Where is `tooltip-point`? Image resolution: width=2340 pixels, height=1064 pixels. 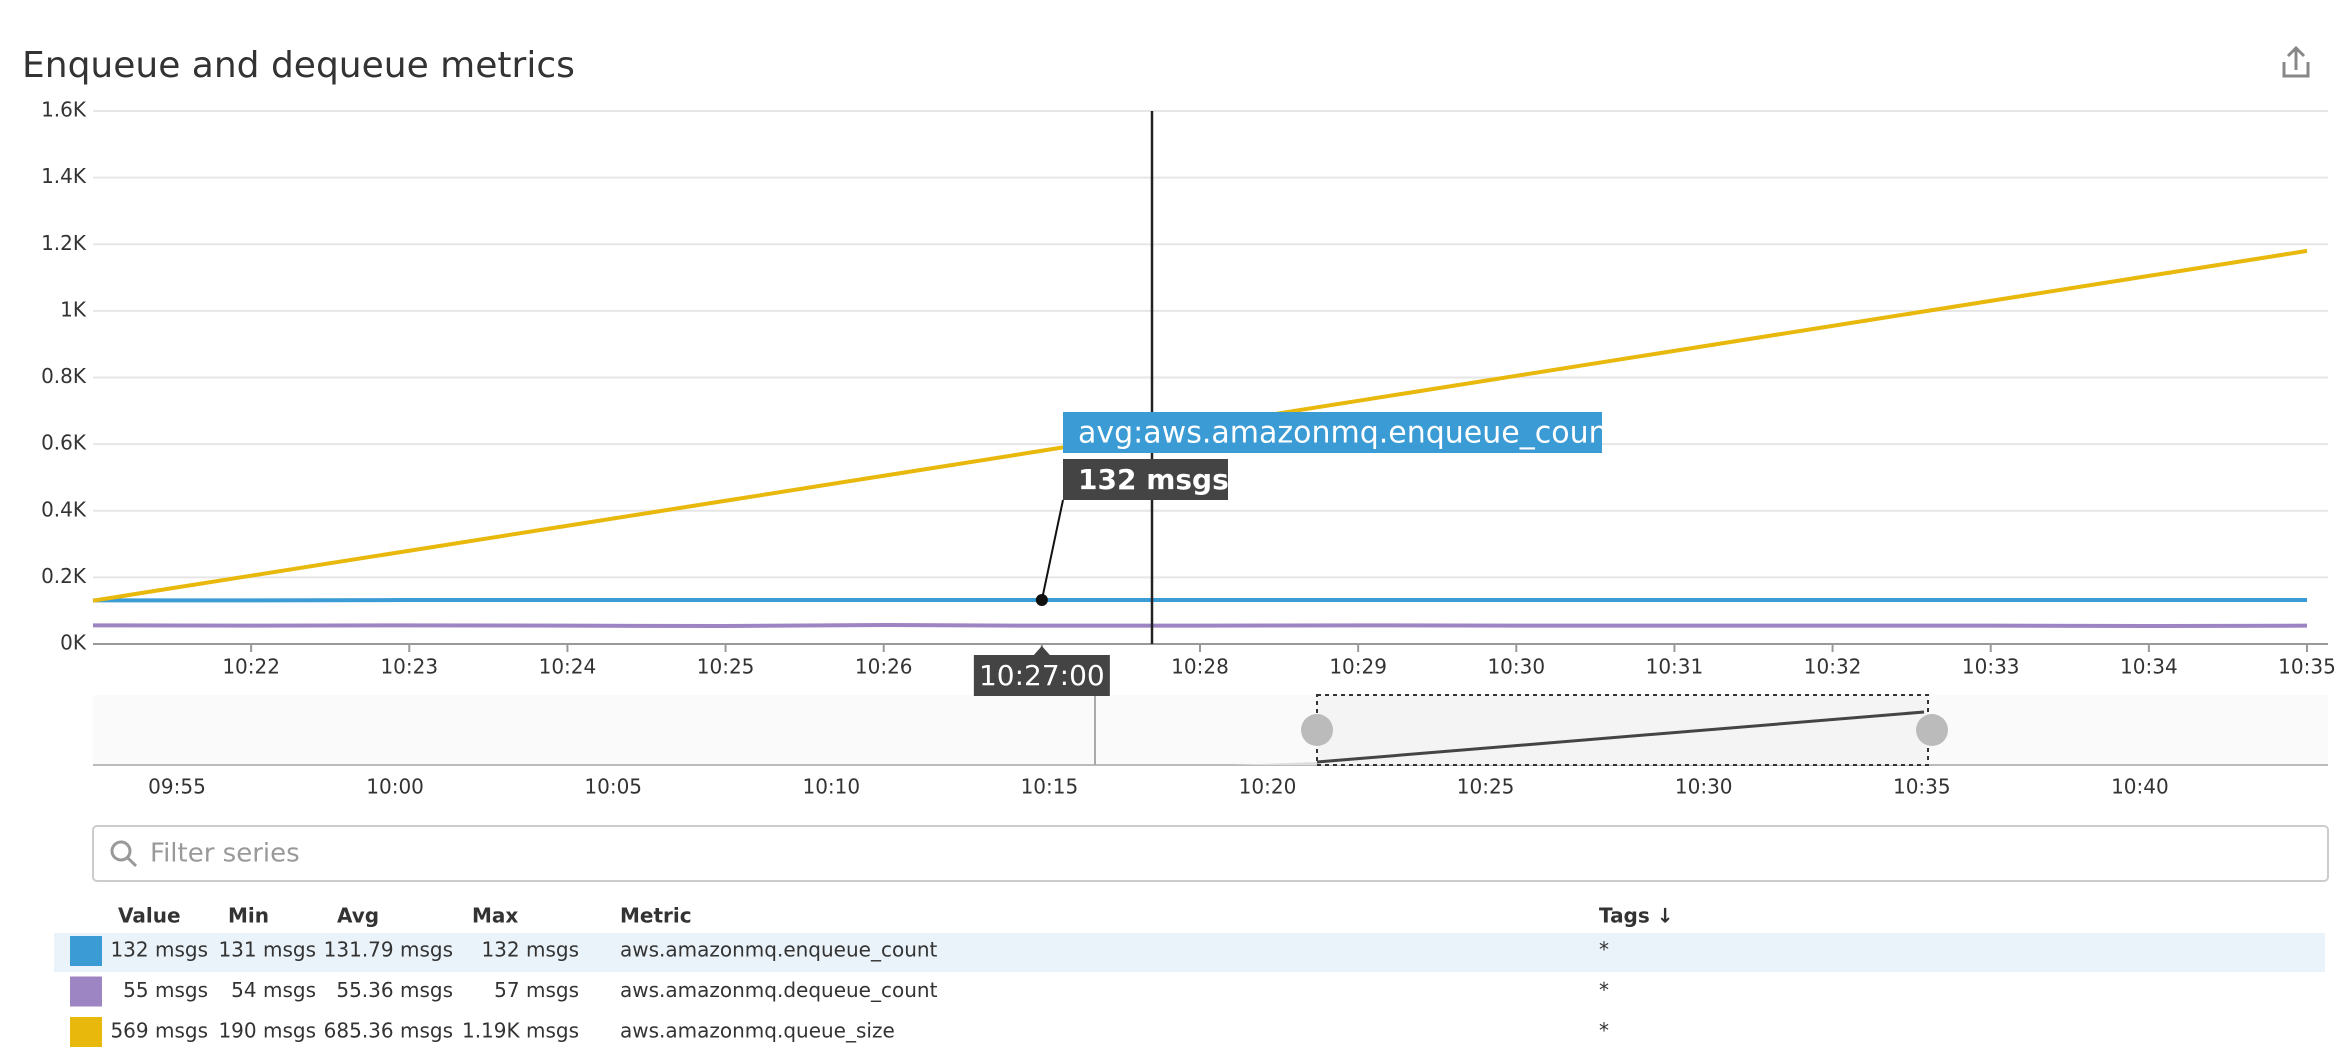
tooltip-point is located at coordinates (1041, 600).